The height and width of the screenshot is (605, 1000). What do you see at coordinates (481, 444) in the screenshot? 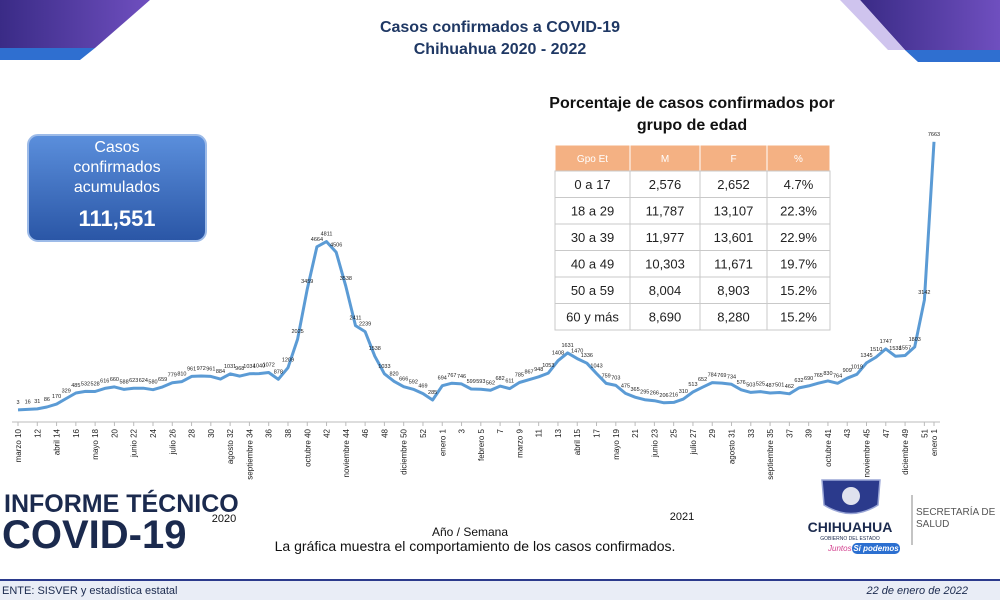
I see `x-tick-label: febrero 5` at bounding box center [481, 444].